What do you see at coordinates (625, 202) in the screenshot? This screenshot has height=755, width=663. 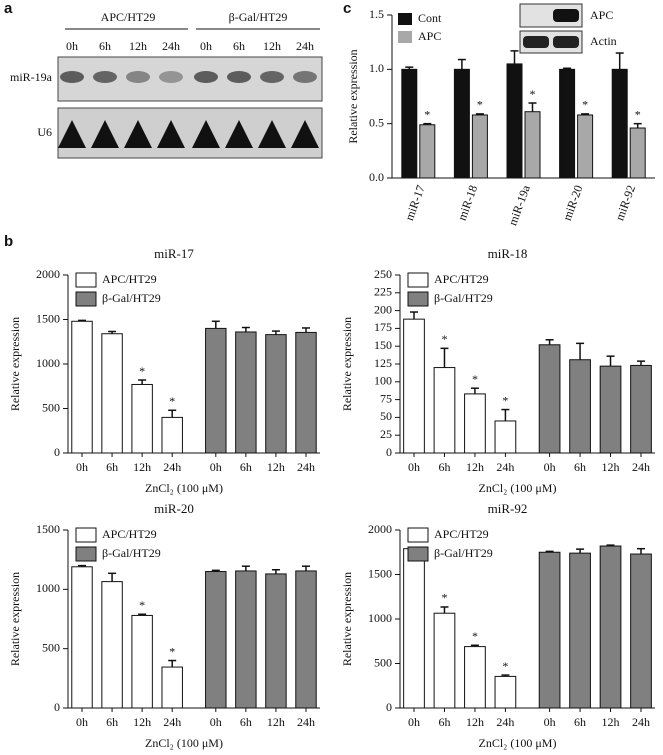 I see `x-tick-label: miR-92` at bounding box center [625, 202].